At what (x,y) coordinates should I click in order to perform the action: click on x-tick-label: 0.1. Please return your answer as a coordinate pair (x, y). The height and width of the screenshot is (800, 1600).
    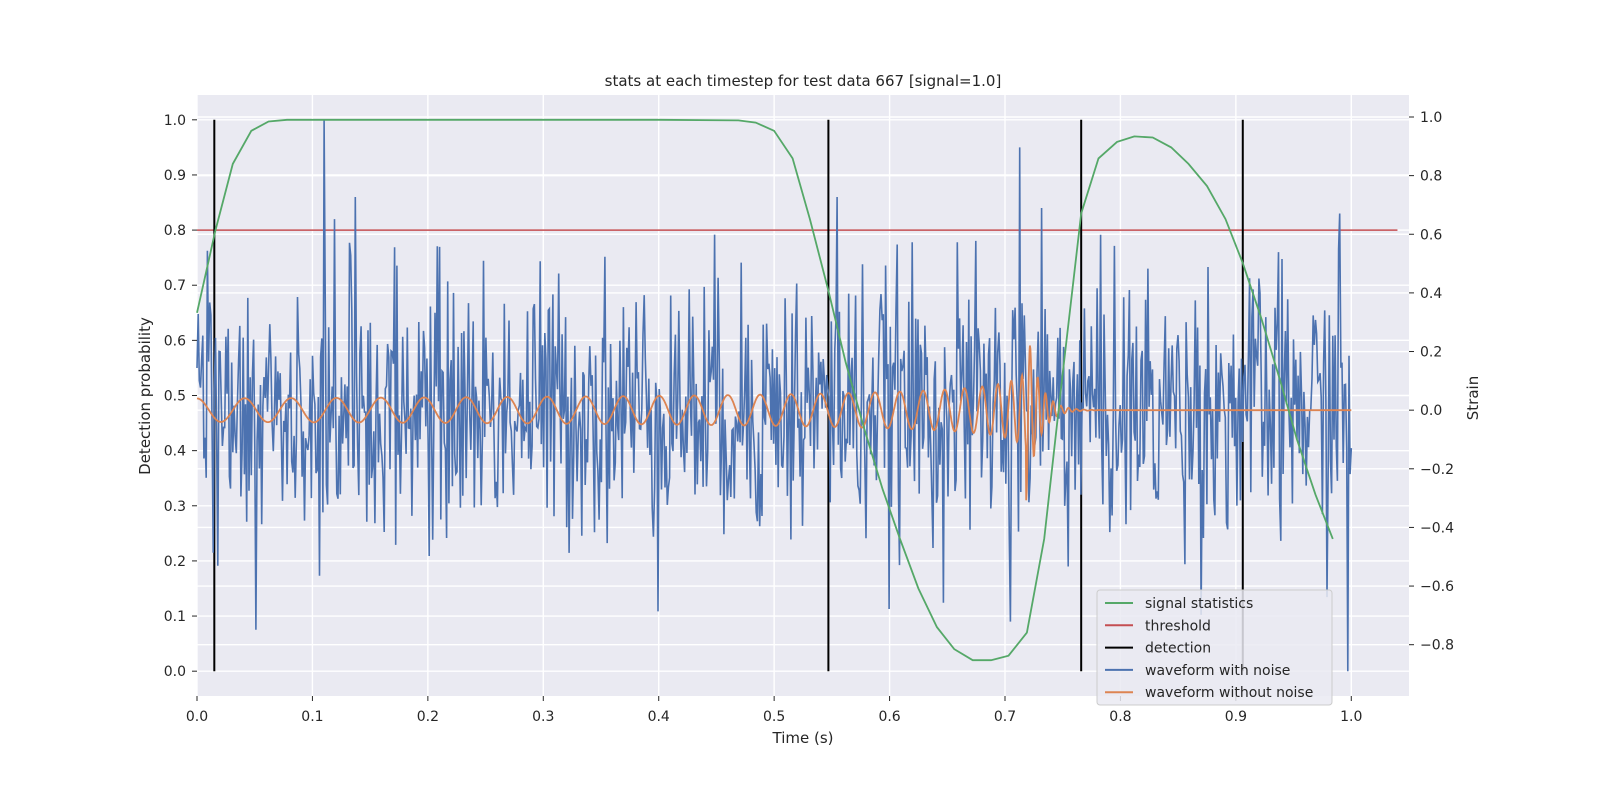
    Looking at the image, I should click on (312, 717).